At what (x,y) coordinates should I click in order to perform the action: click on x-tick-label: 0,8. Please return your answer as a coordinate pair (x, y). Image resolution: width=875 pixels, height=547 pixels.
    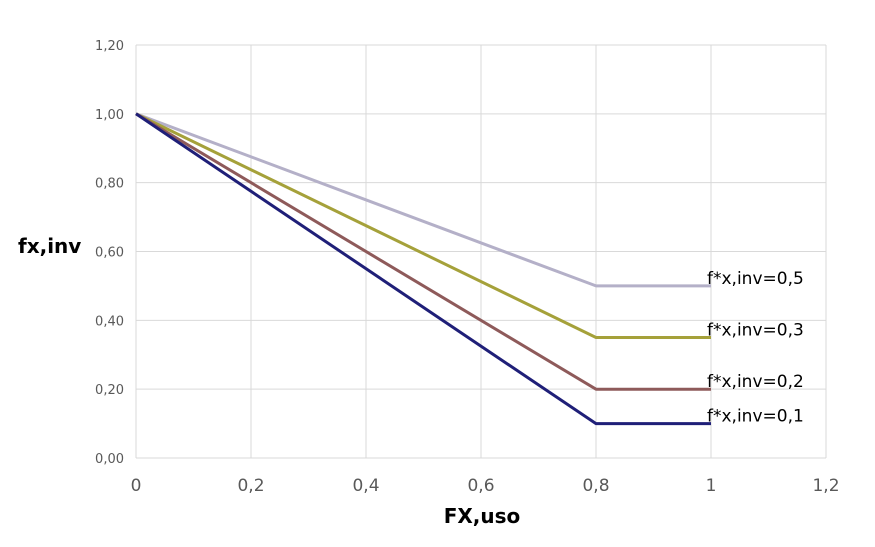
    Looking at the image, I should click on (595, 486).